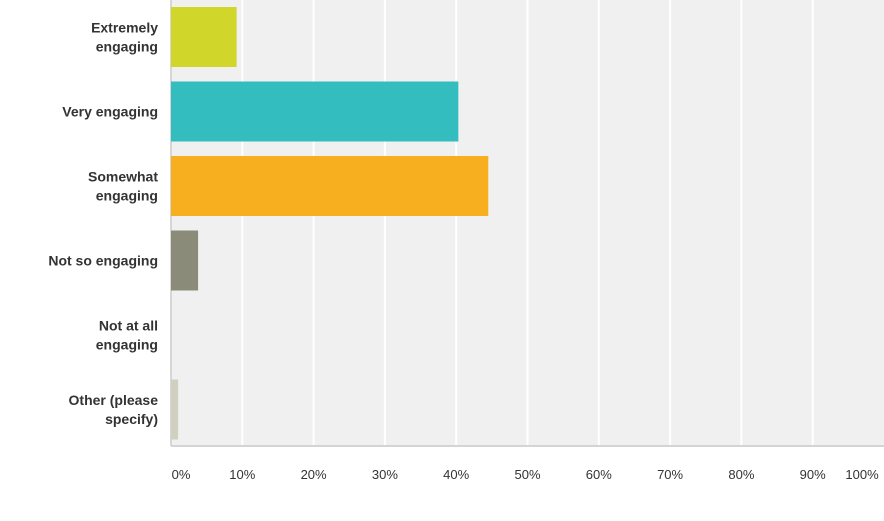  What do you see at coordinates (813, 474) in the screenshot?
I see `x-tick-label: 90%` at bounding box center [813, 474].